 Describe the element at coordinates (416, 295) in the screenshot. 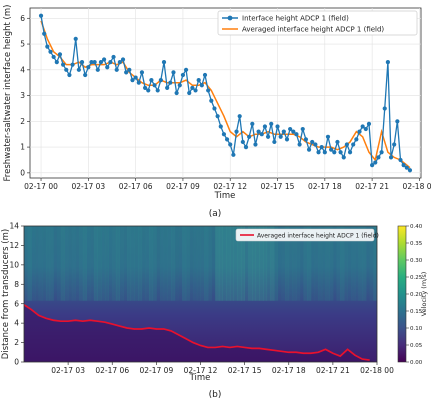

I see `colorbar-tick-label: 0.20` at that location.